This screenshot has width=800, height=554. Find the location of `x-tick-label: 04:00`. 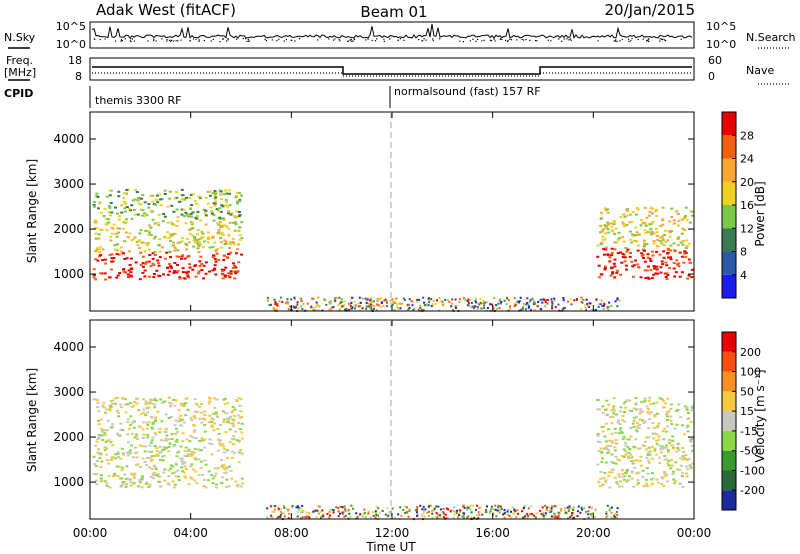

x-tick-label: 04:00 is located at coordinates (190, 533).